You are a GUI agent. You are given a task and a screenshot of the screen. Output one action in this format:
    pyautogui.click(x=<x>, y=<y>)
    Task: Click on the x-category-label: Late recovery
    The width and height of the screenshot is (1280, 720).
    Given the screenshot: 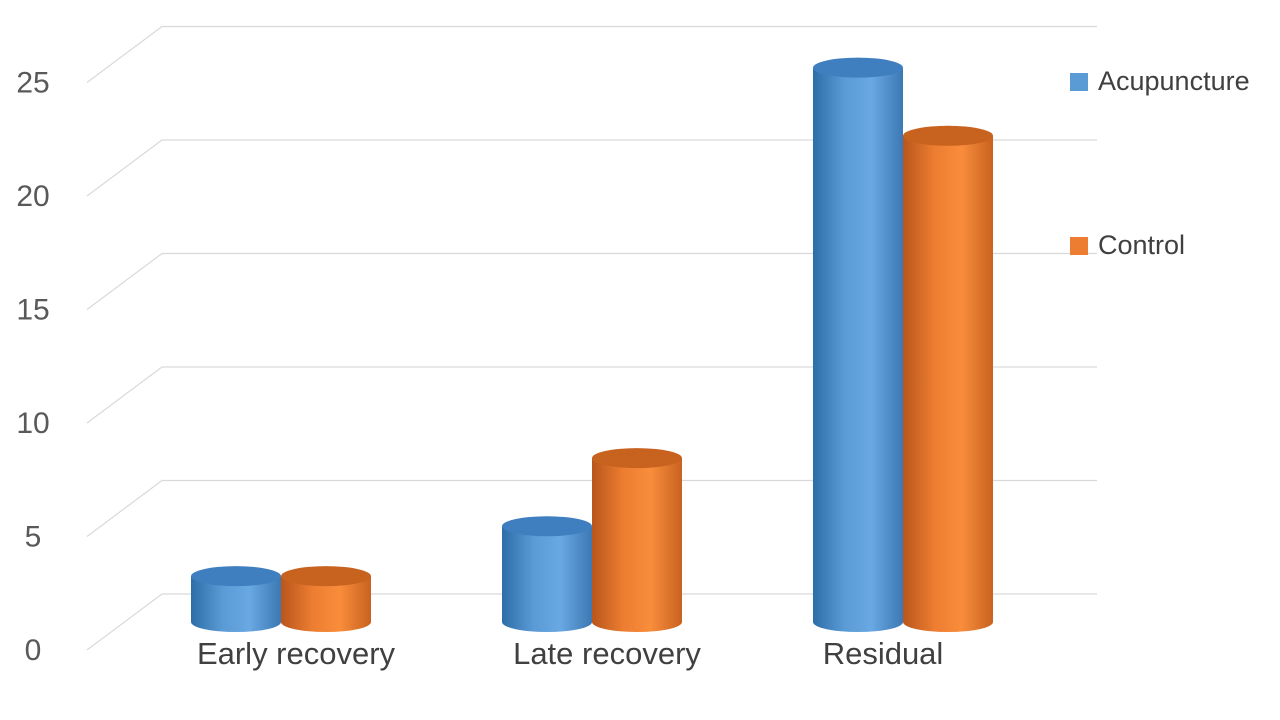 What is the action you would take?
    pyautogui.click(x=607, y=653)
    